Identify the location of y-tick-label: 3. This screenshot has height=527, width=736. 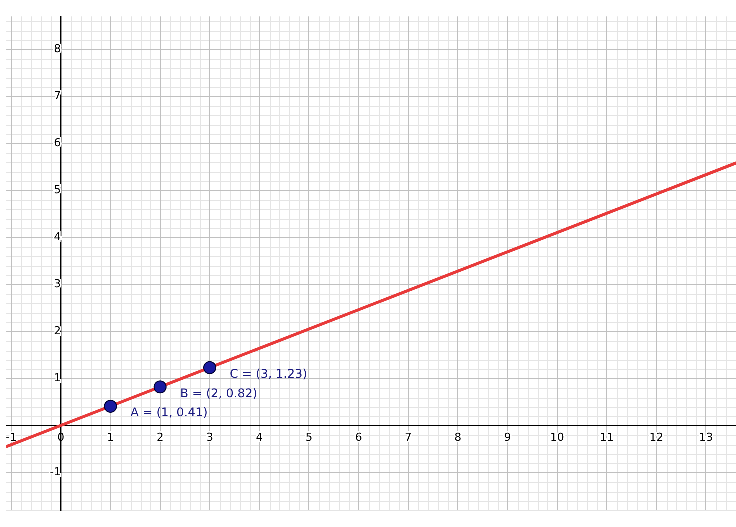
(58, 284).